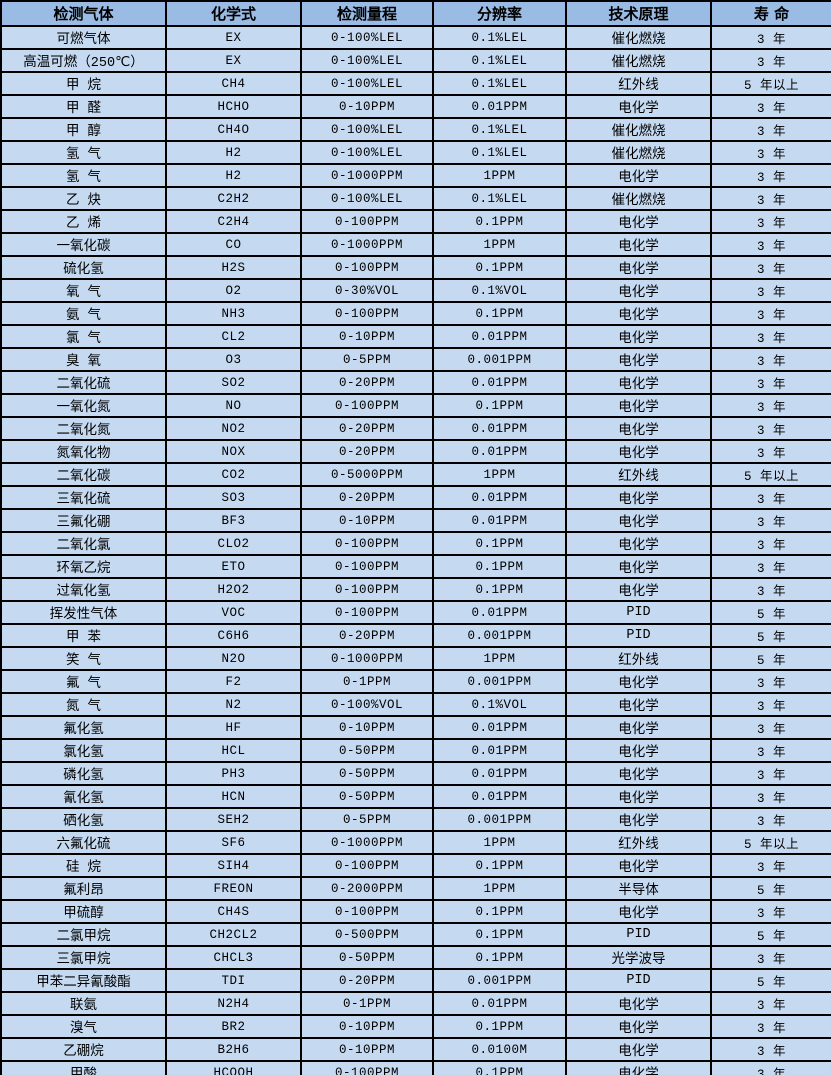 The image size is (831, 1075). I want to click on table-row: 过氧化氢 H2O2 0-100PPM 0.1PPM 电化学 3 年, so click(415, 589).